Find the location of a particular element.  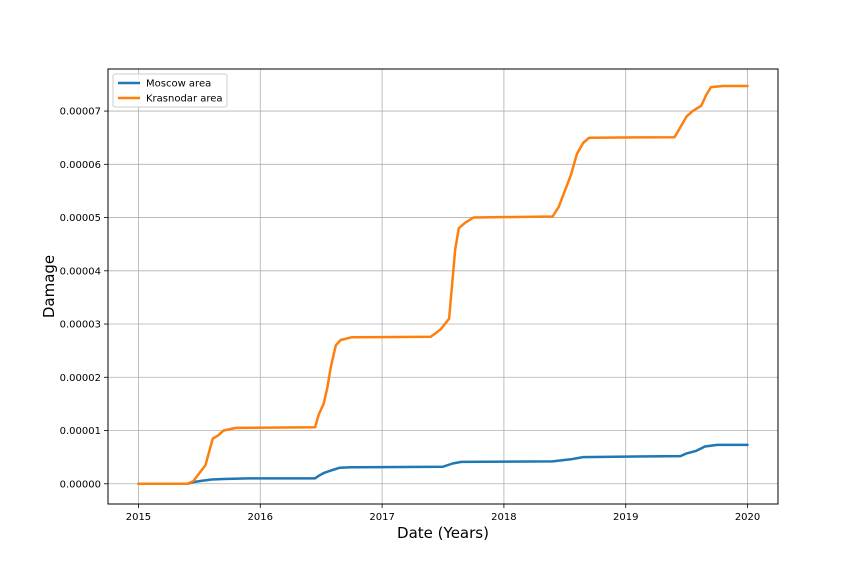

x-tick-label: 2016 is located at coordinates (260, 517).